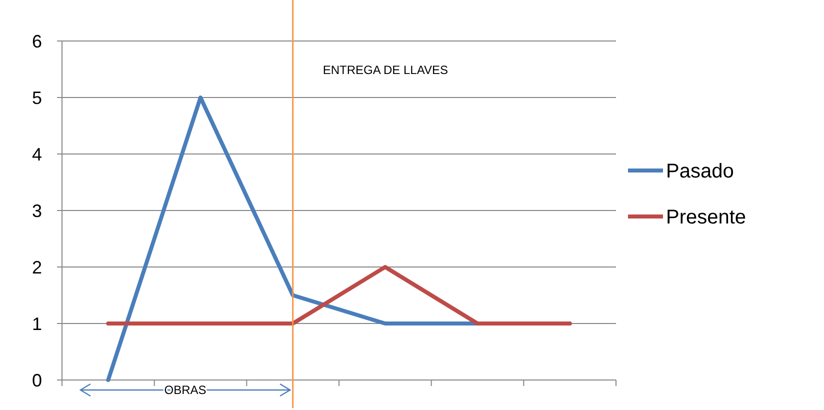  I want to click on annotation: ENTREGA DE LLAVES, so click(385, 70).